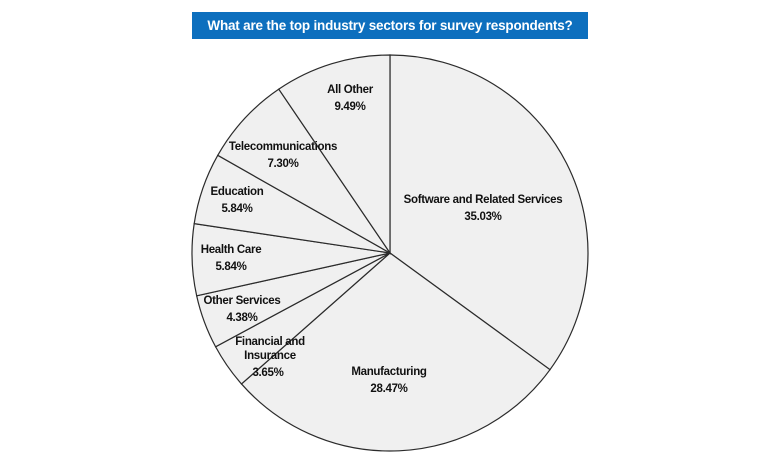 This screenshot has width=780, height=463. I want to click on slice-label-financial-and-insurance: Financial and Insurance 3.65%, so click(270, 357).